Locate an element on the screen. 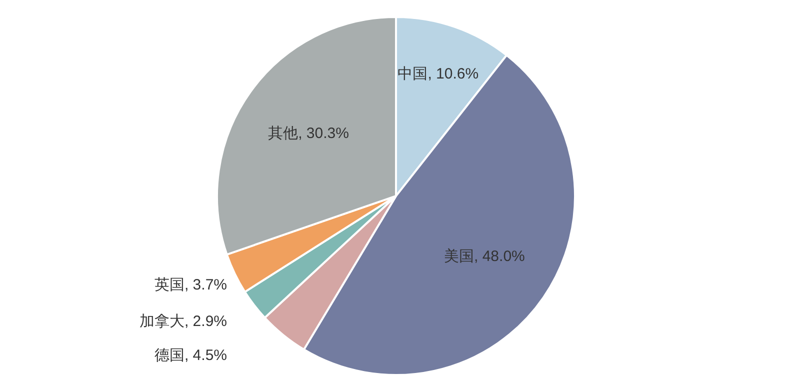 The image size is (800, 386). slice-label: 英国, 3.7% is located at coordinates (190, 285).